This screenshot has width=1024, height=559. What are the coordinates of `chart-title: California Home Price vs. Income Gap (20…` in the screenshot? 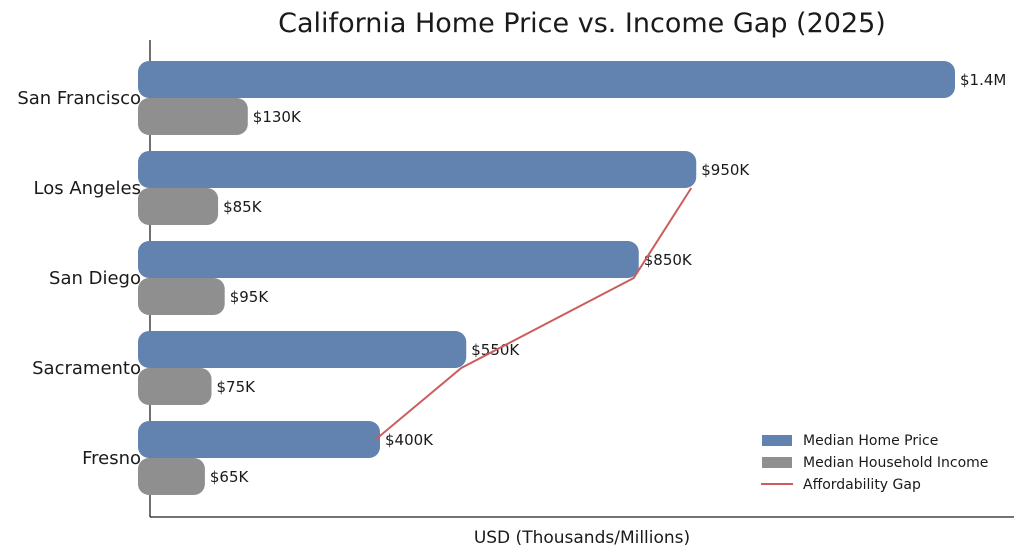 It's located at (582, 23).